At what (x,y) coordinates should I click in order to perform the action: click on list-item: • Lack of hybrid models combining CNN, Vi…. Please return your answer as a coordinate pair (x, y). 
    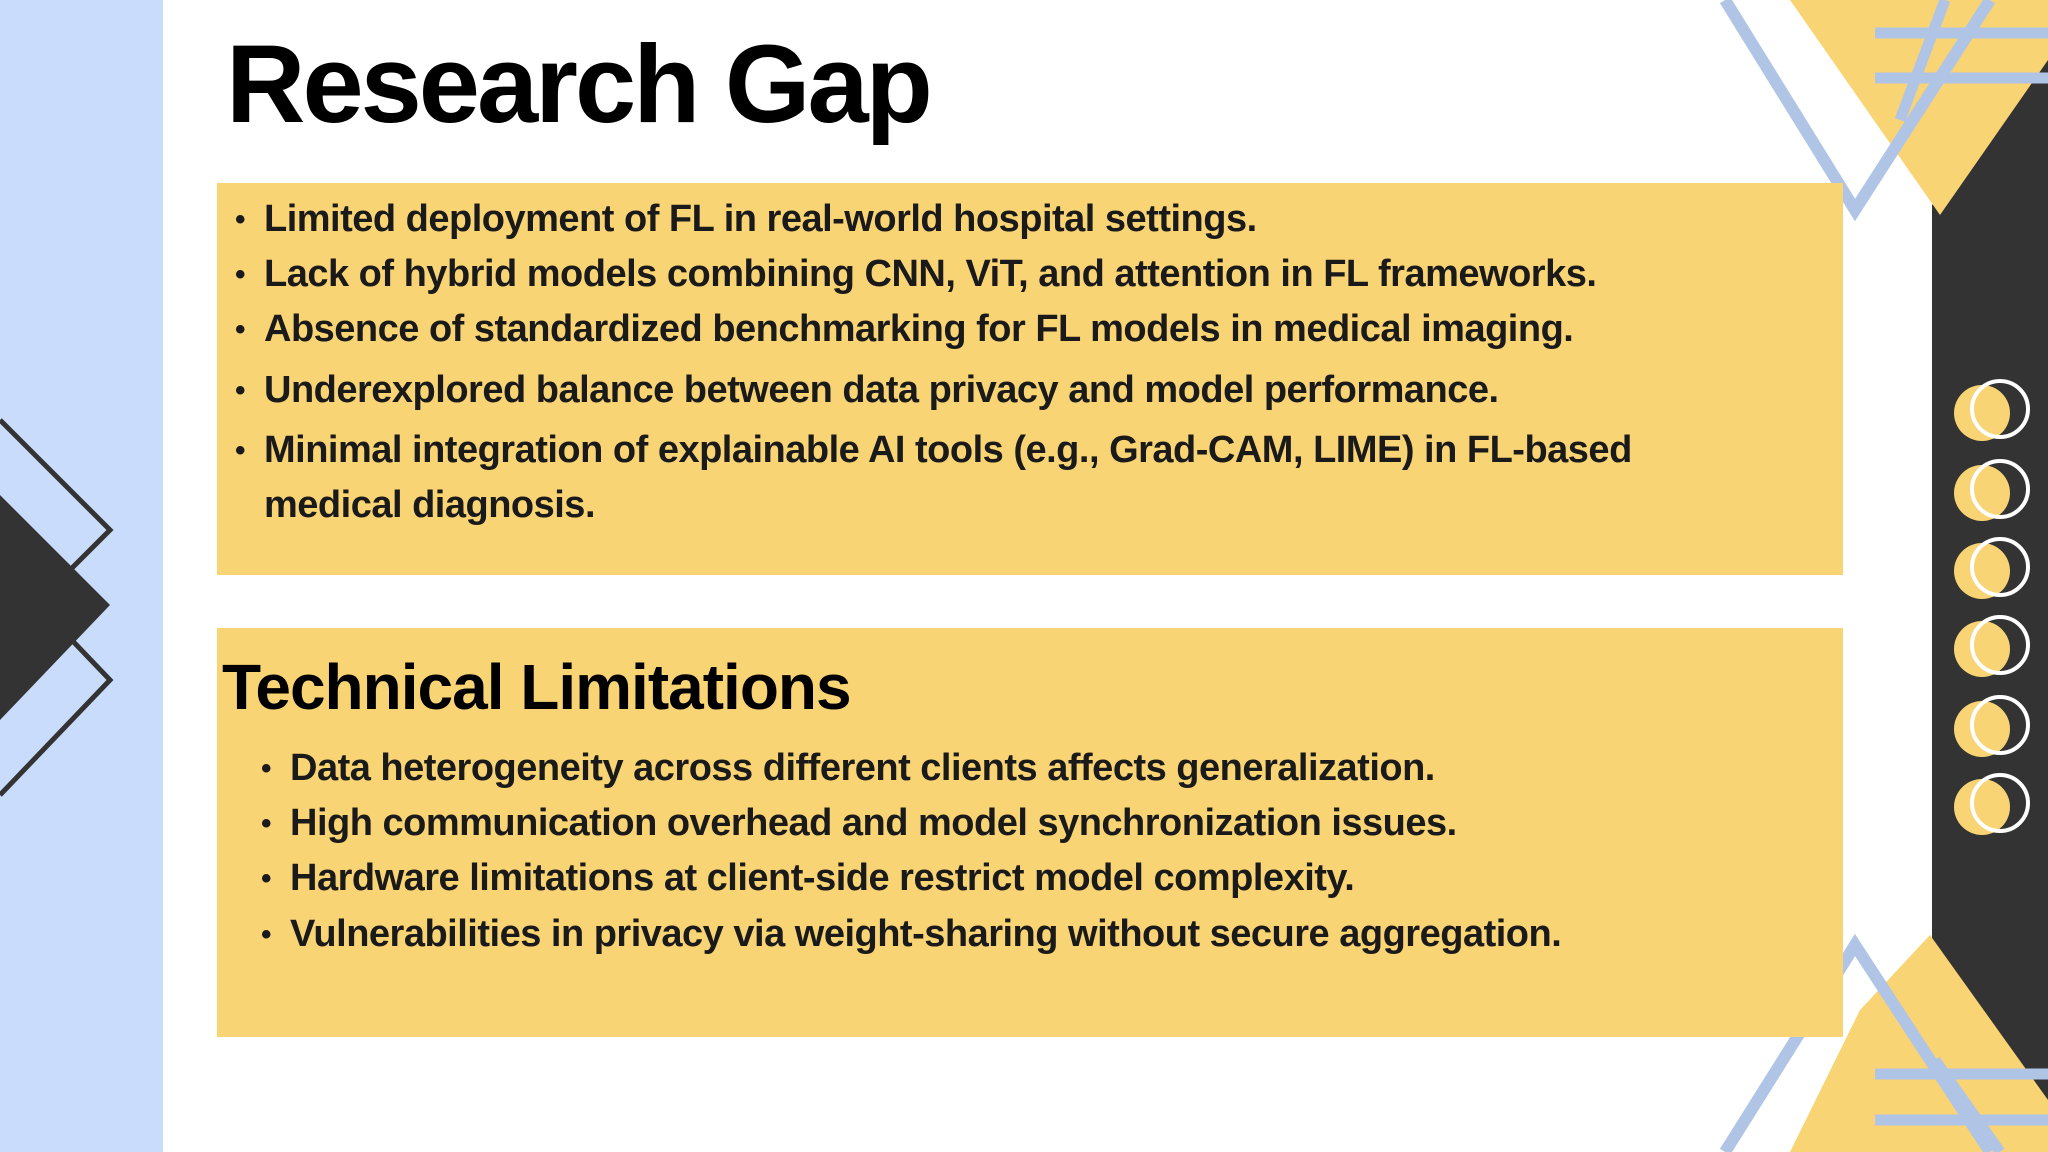
    Looking at the image, I should click on (916, 274).